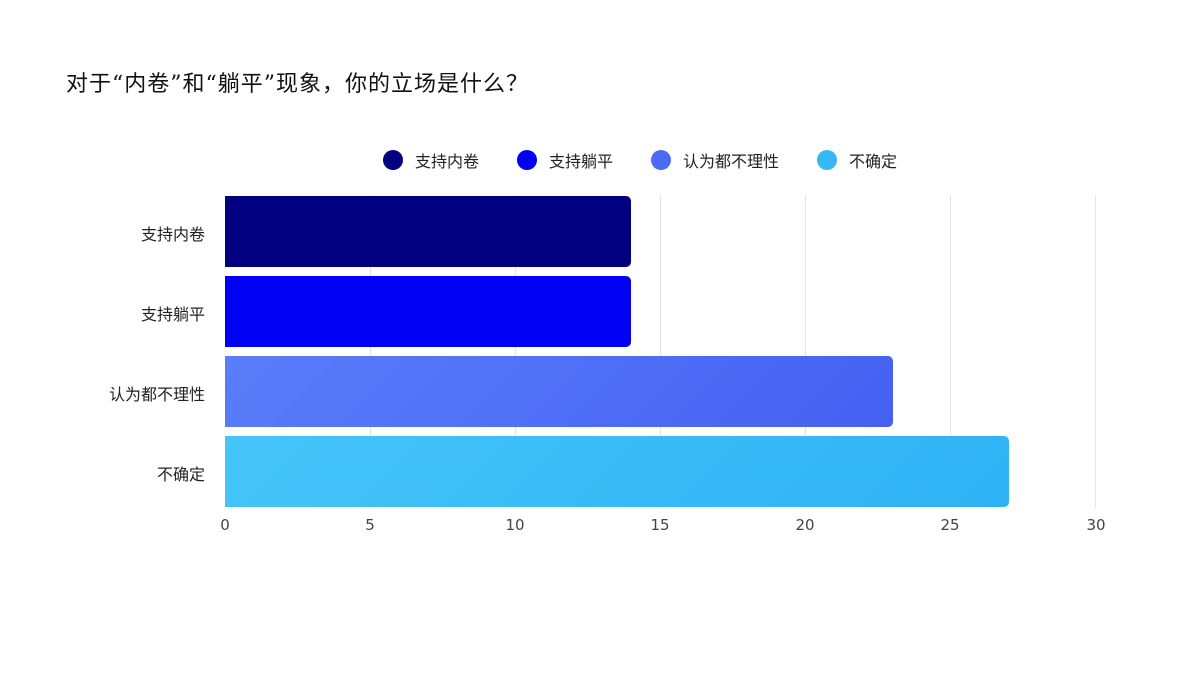  Describe the element at coordinates (805, 525) in the screenshot. I see `x-tick: 20` at that location.